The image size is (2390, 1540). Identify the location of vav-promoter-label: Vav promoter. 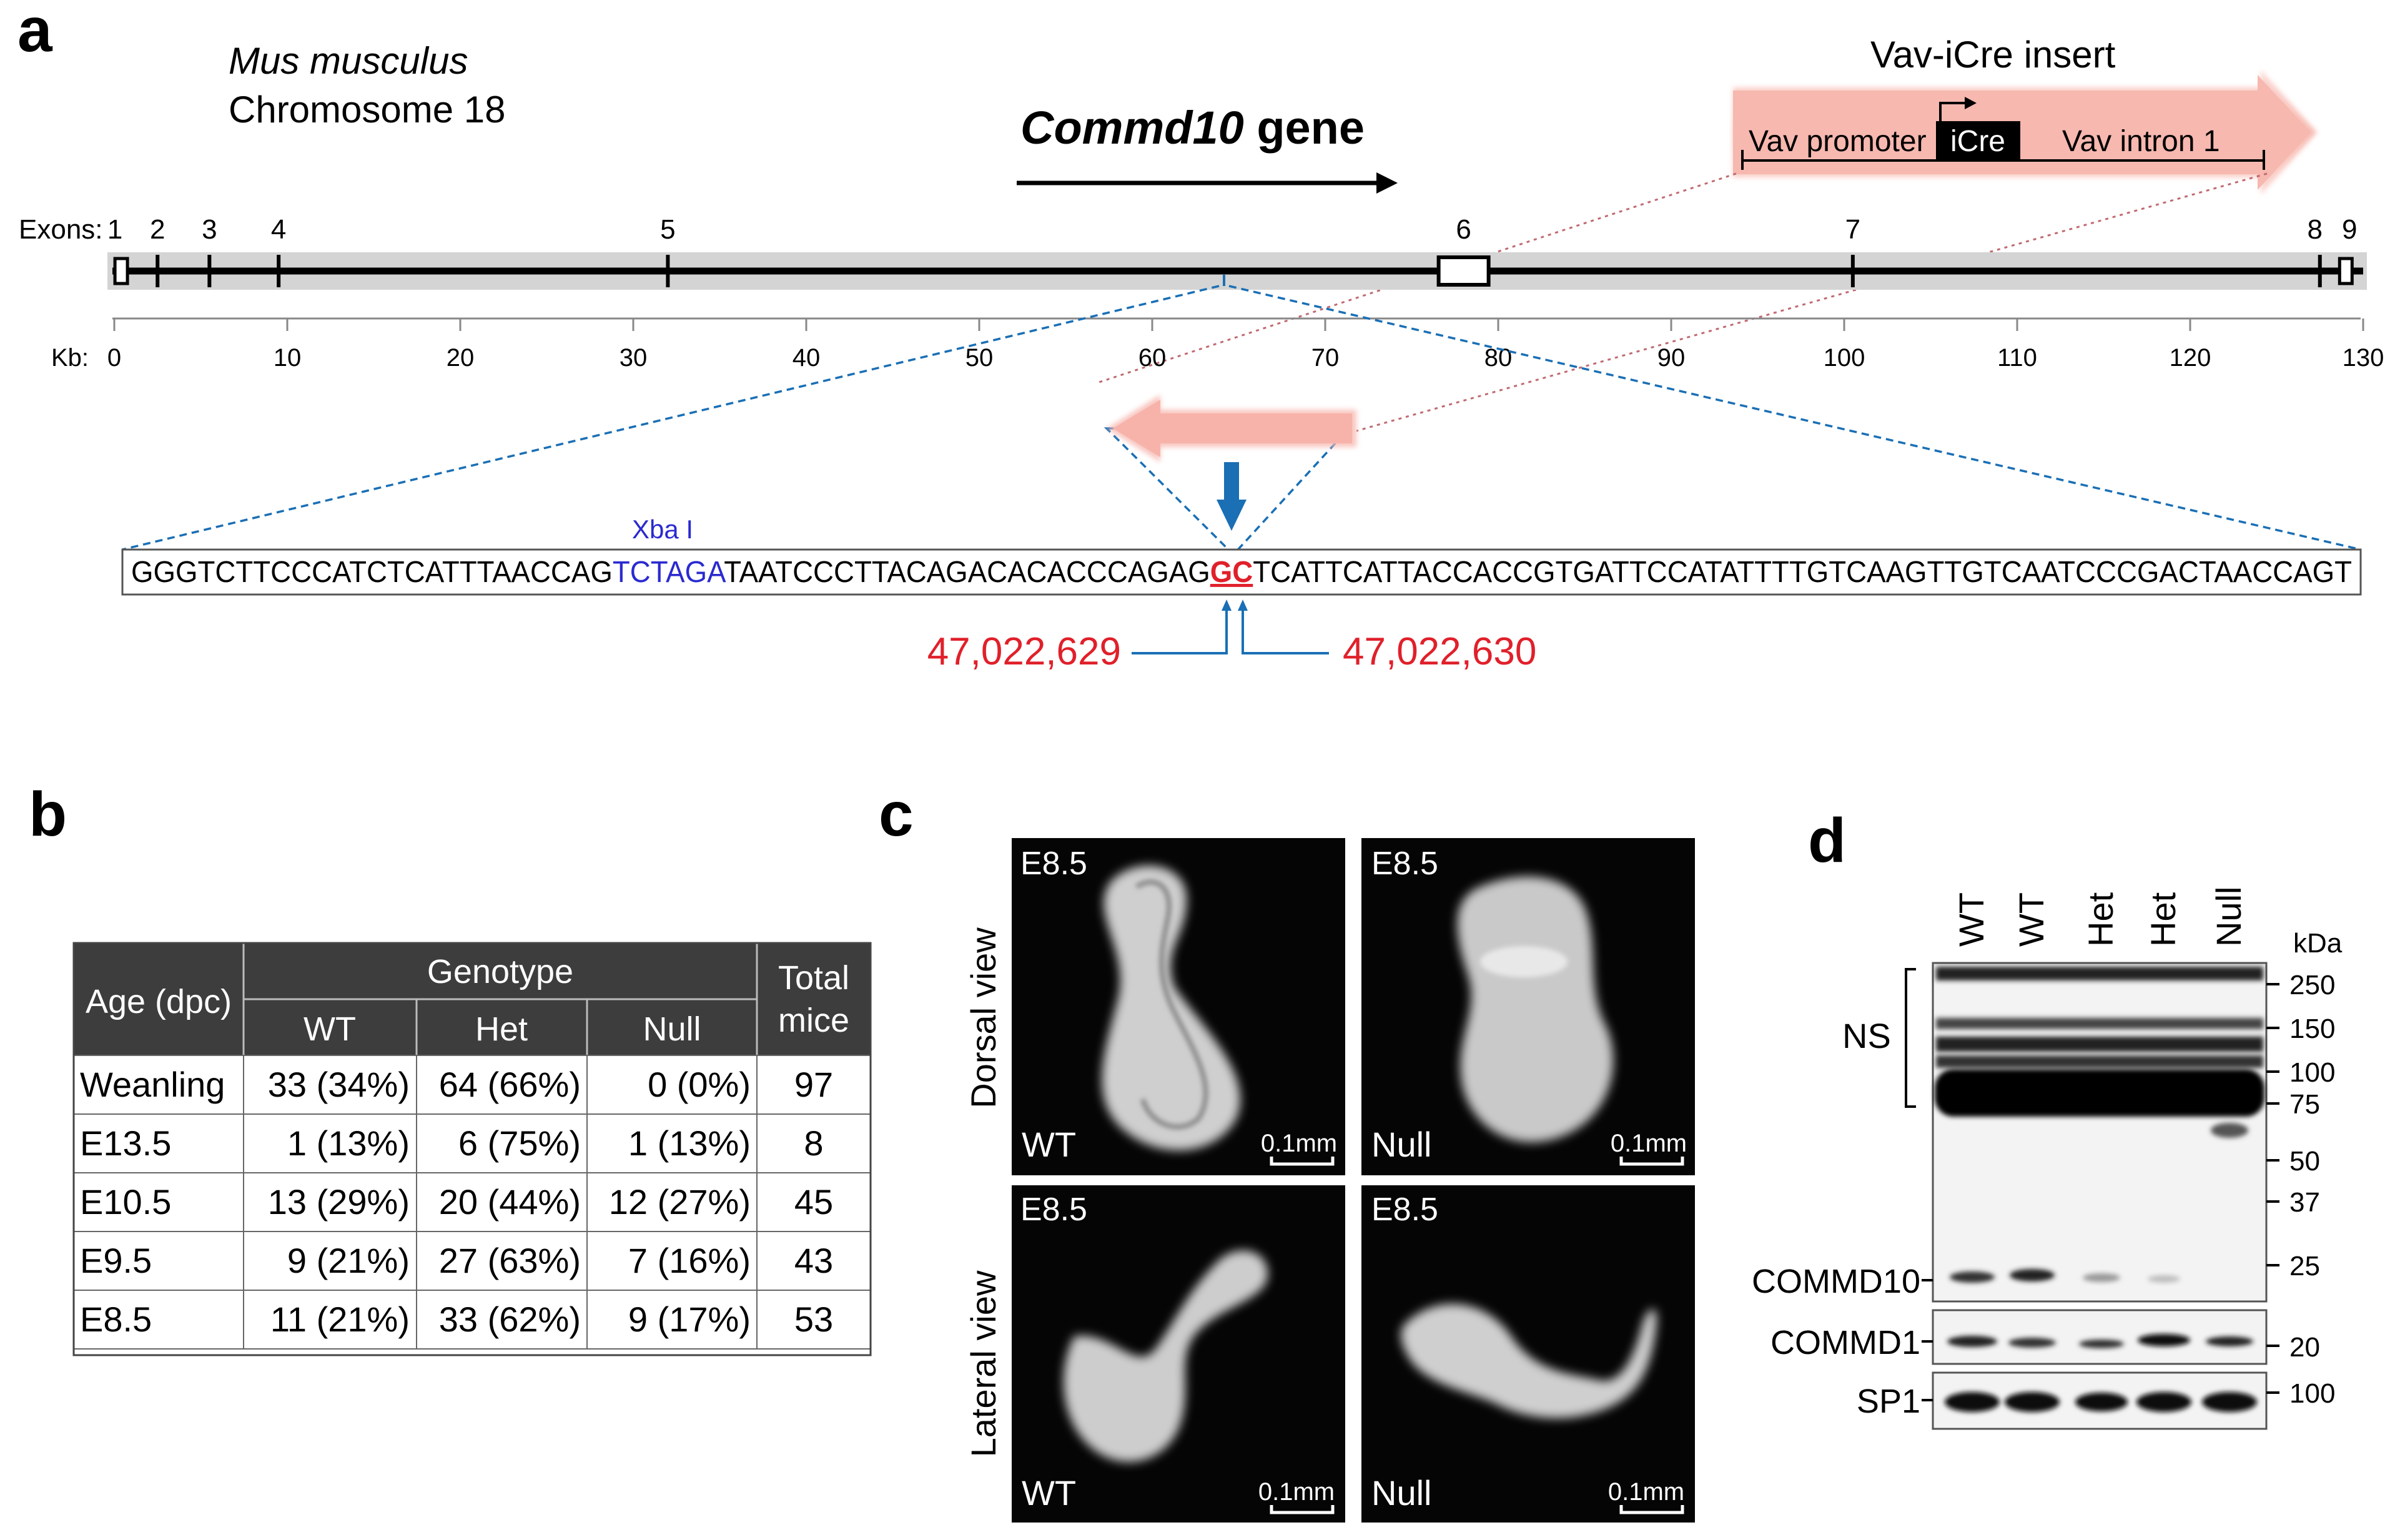
(1838, 141).